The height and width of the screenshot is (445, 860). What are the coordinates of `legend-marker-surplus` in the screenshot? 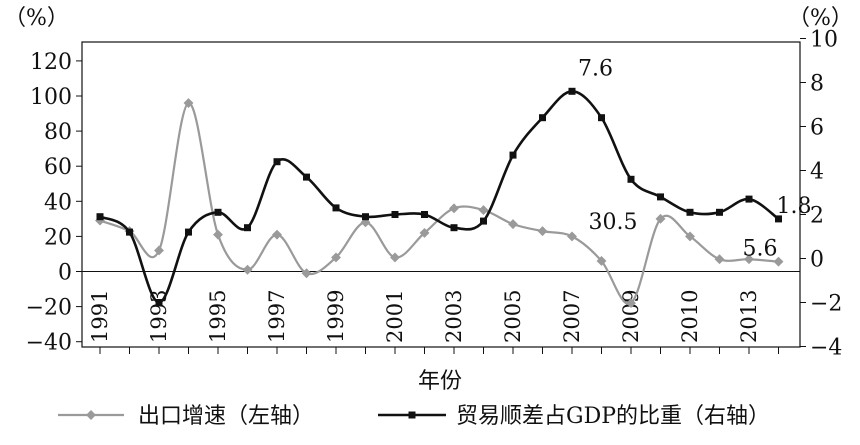 It's located at (412, 415).